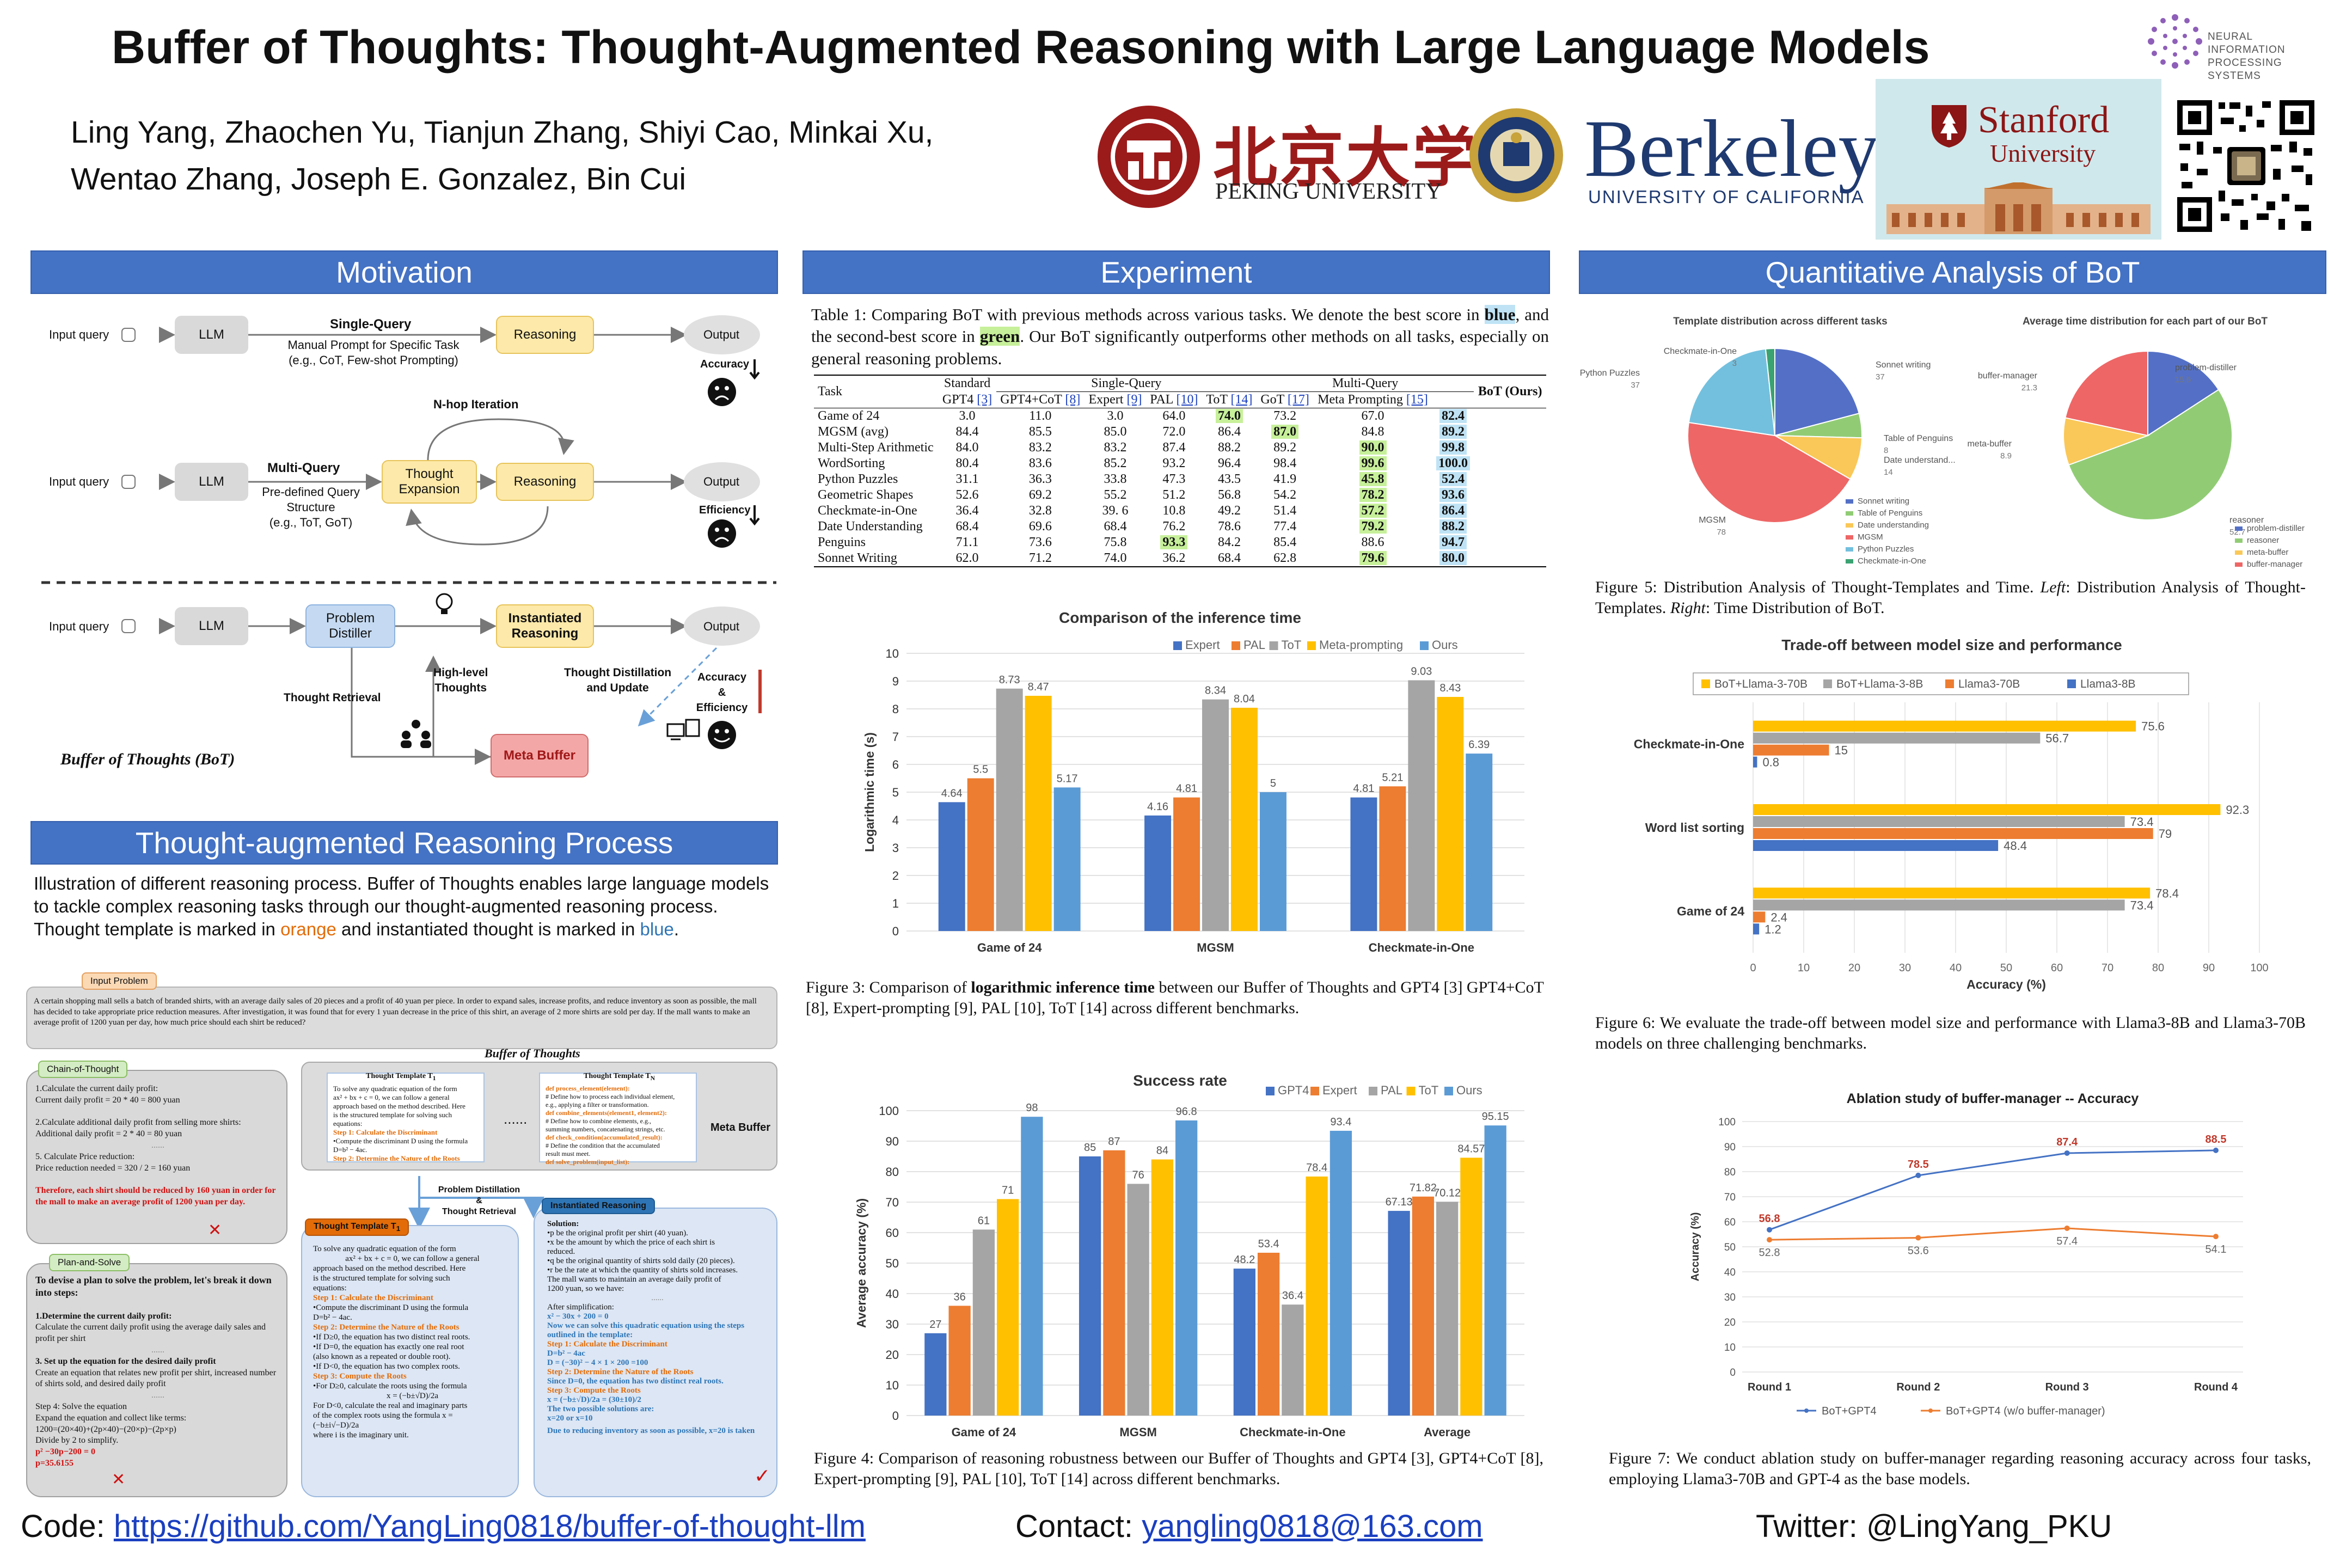 The image size is (2328, 1568). What do you see at coordinates (1285, 416) in the screenshot?
I see `score-value: 73.2` at bounding box center [1285, 416].